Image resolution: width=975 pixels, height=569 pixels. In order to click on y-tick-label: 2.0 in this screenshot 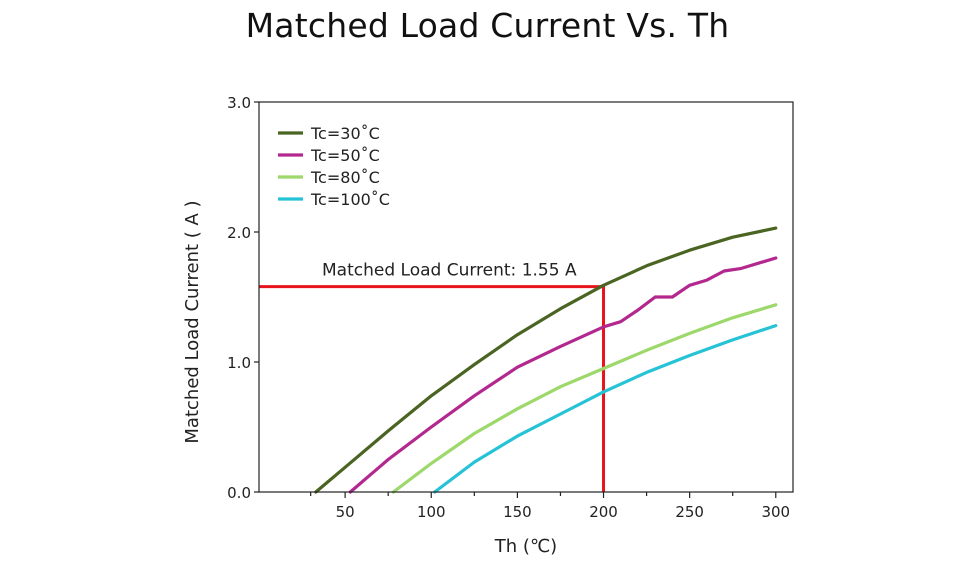, I will do `click(239, 233)`.